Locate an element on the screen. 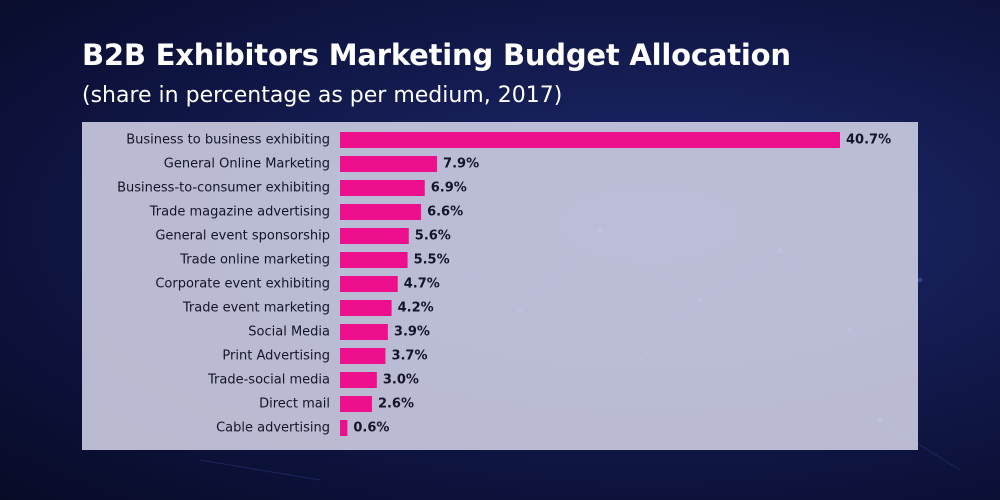  value-label: 3.9% is located at coordinates (412, 332).